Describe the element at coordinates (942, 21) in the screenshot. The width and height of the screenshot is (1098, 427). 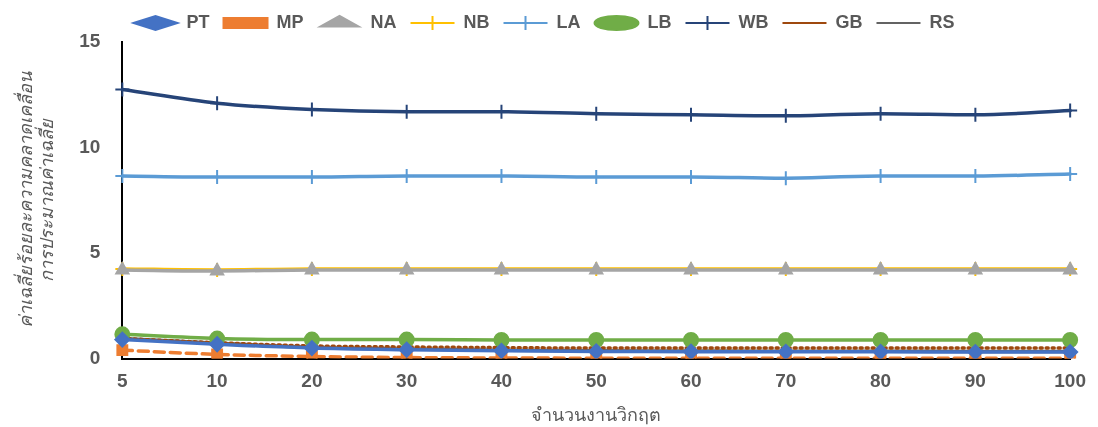
I see `legend-label: RS` at that location.